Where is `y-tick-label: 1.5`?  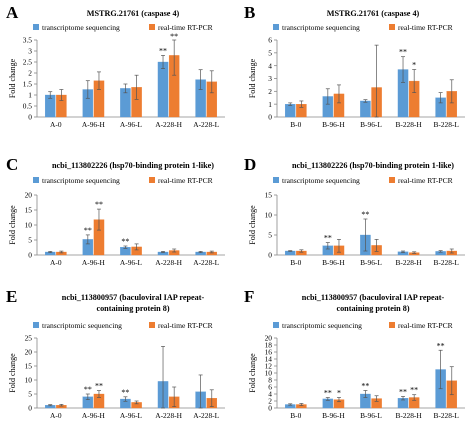 y-tick-label: 1.5 is located at coordinates (28, 84).